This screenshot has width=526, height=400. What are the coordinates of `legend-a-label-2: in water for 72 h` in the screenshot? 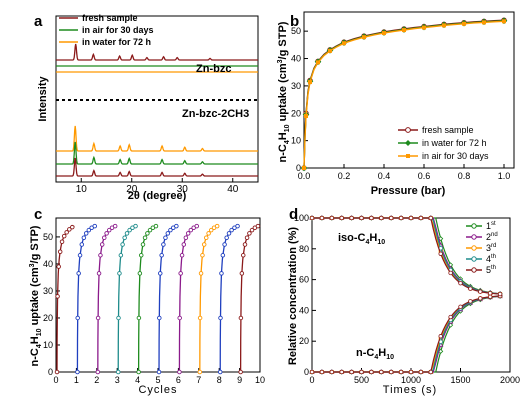 It's located at (116, 42).